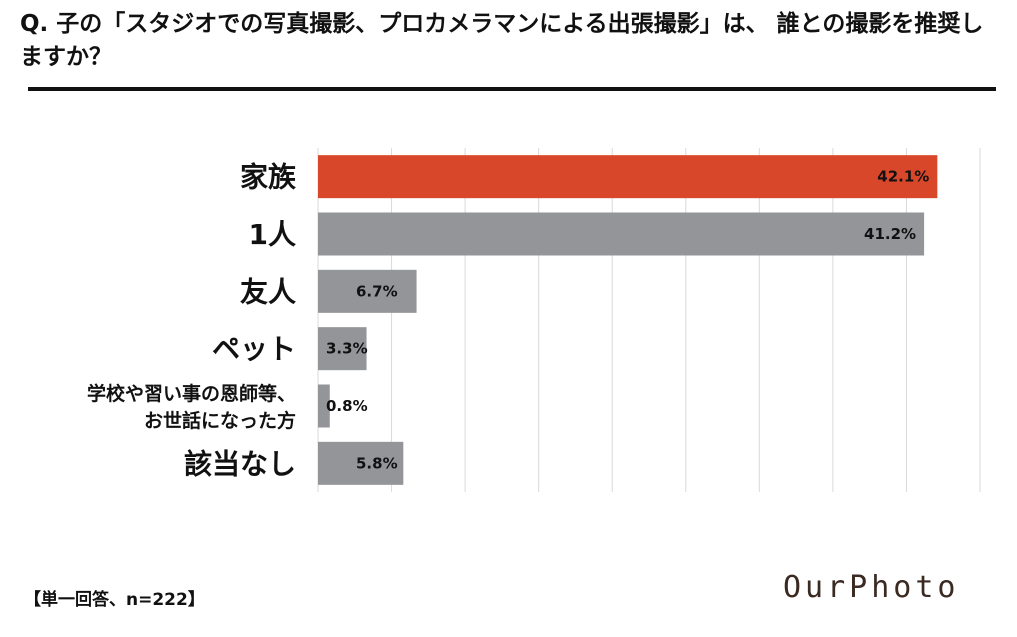  I want to click on category-label-1: 1人, so click(272, 234).